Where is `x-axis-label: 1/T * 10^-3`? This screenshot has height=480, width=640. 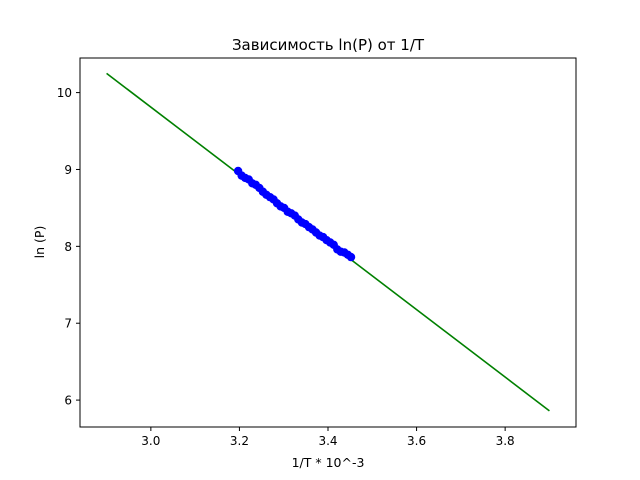 x-axis-label: 1/T * 10^-3 is located at coordinates (328, 462).